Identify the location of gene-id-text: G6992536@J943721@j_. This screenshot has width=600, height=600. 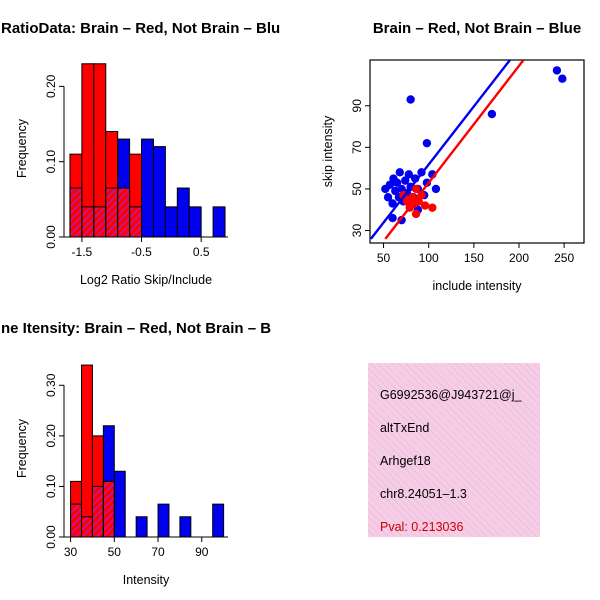
(451, 395).